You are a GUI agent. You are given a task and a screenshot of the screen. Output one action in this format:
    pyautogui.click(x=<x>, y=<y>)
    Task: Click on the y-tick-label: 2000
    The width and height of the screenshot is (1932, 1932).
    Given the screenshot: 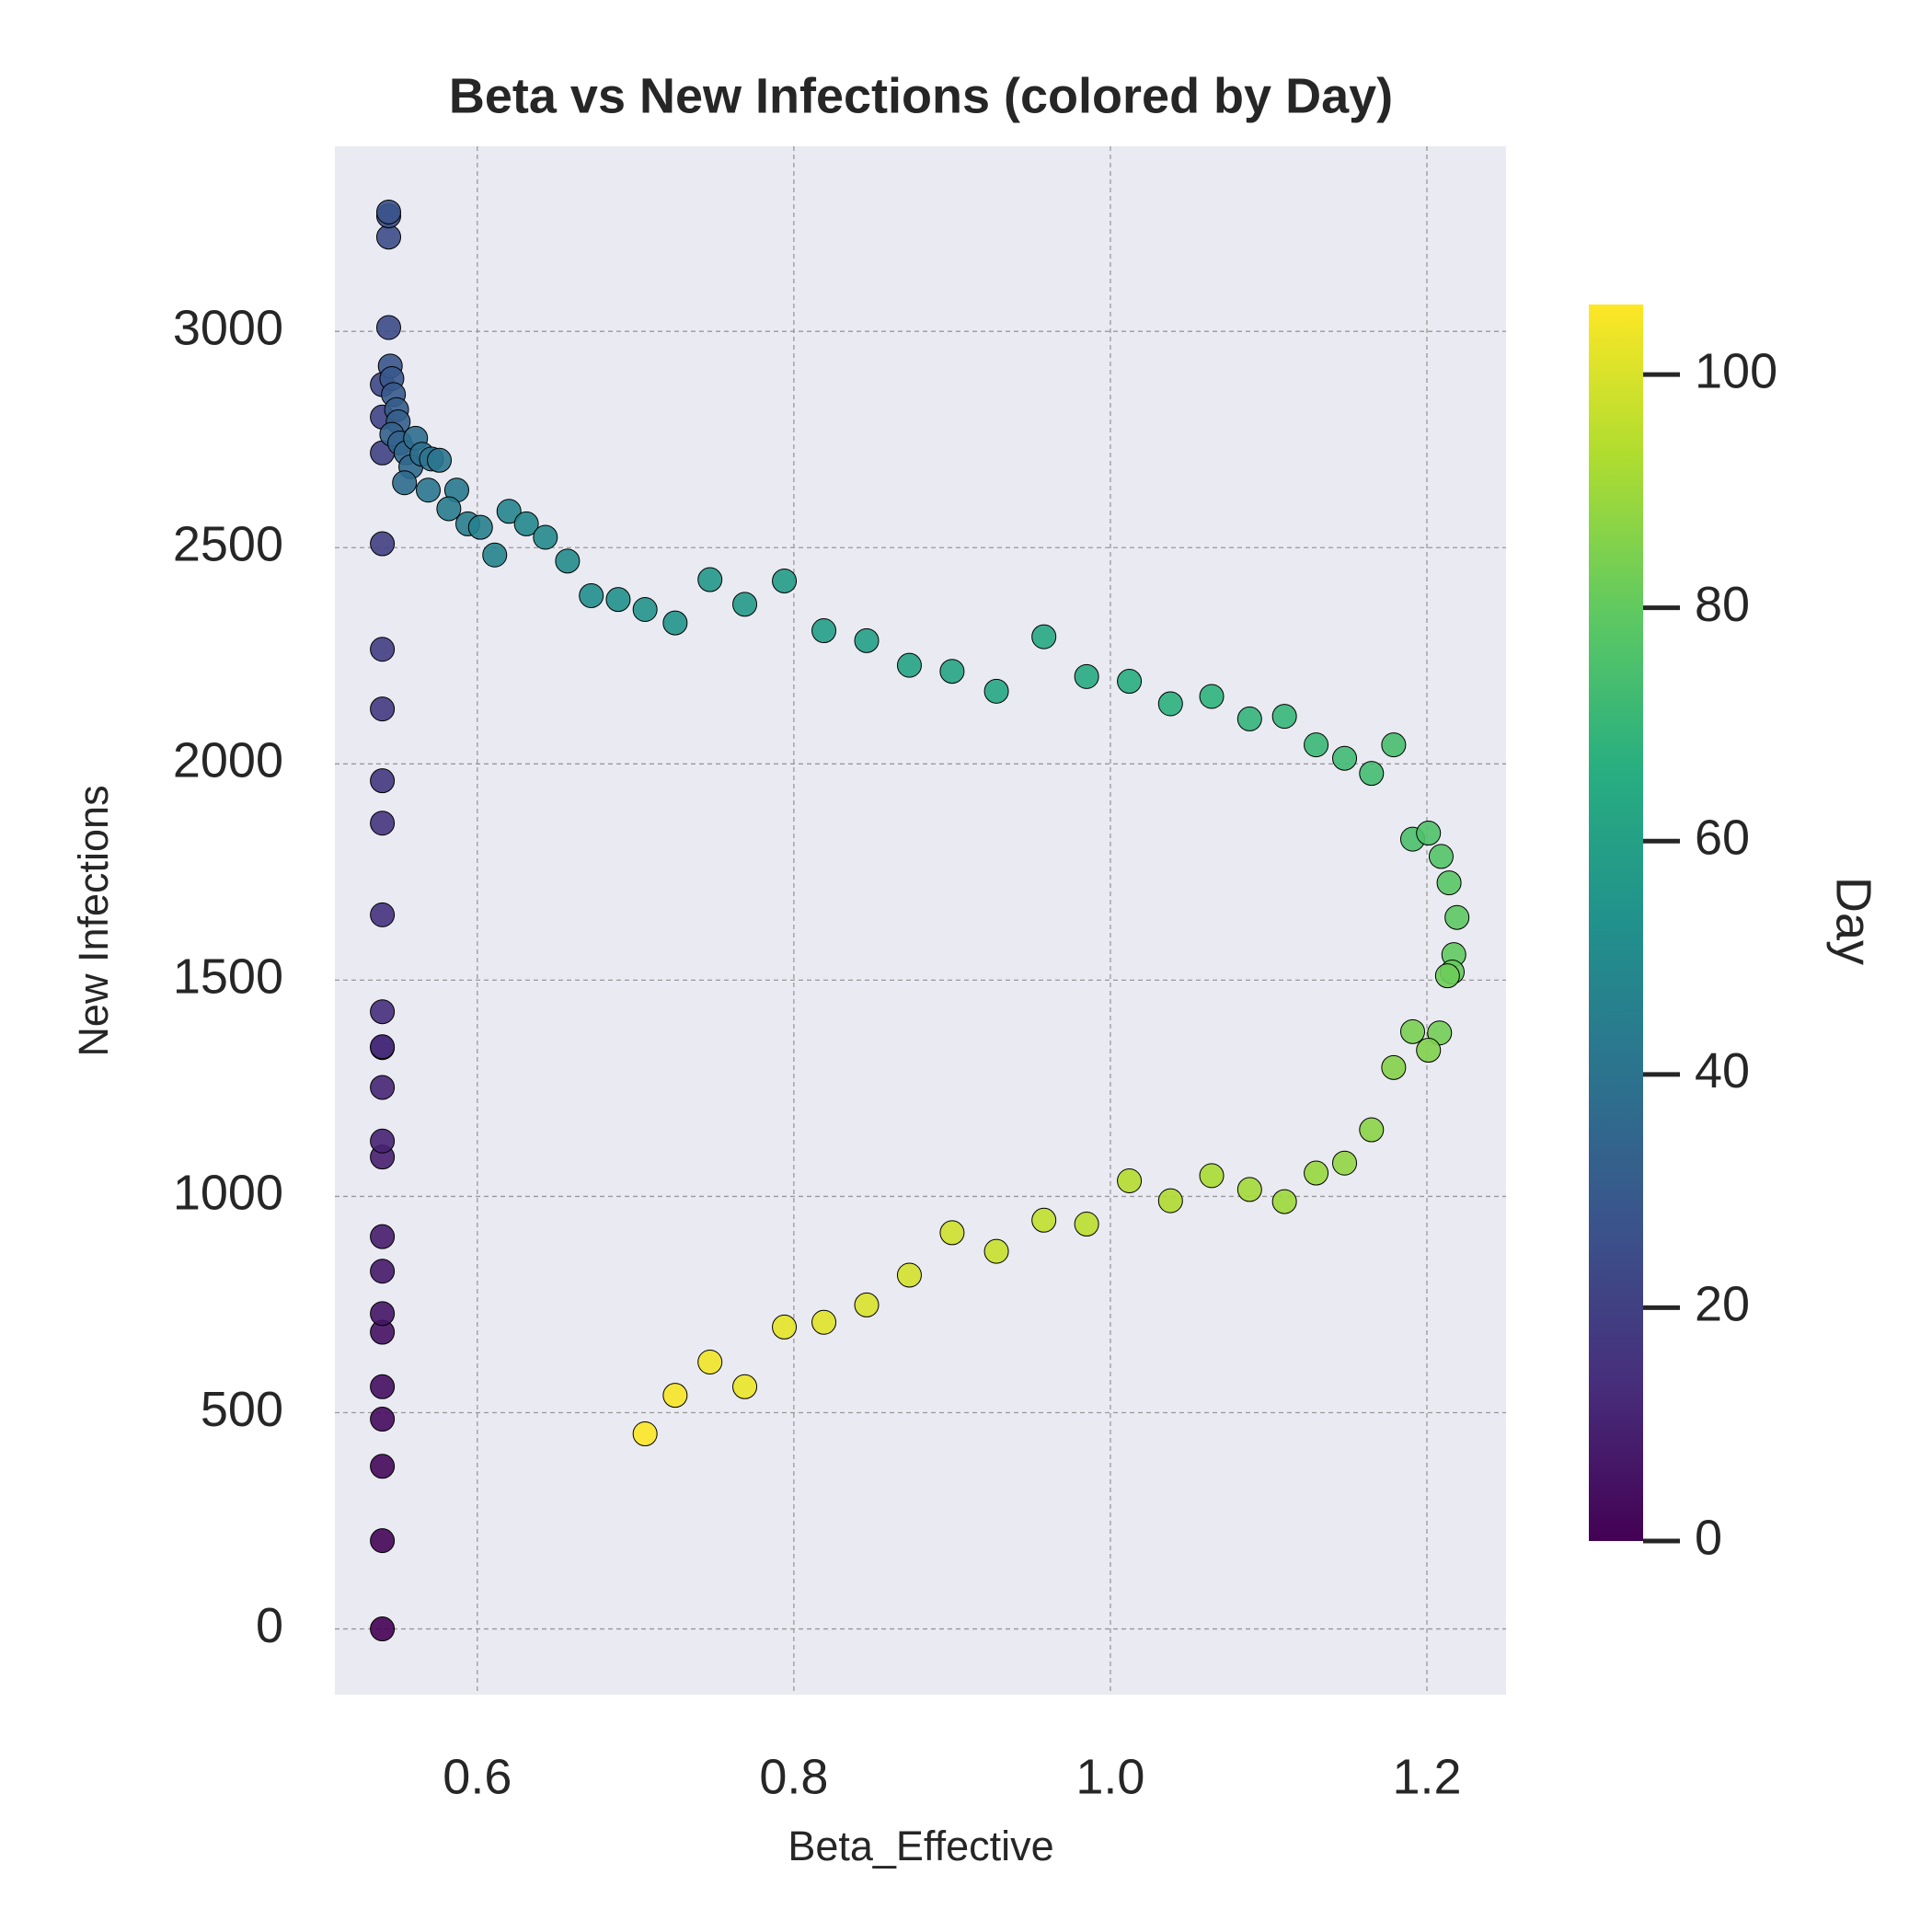 What is the action you would take?
    pyautogui.click(x=228, y=760)
    